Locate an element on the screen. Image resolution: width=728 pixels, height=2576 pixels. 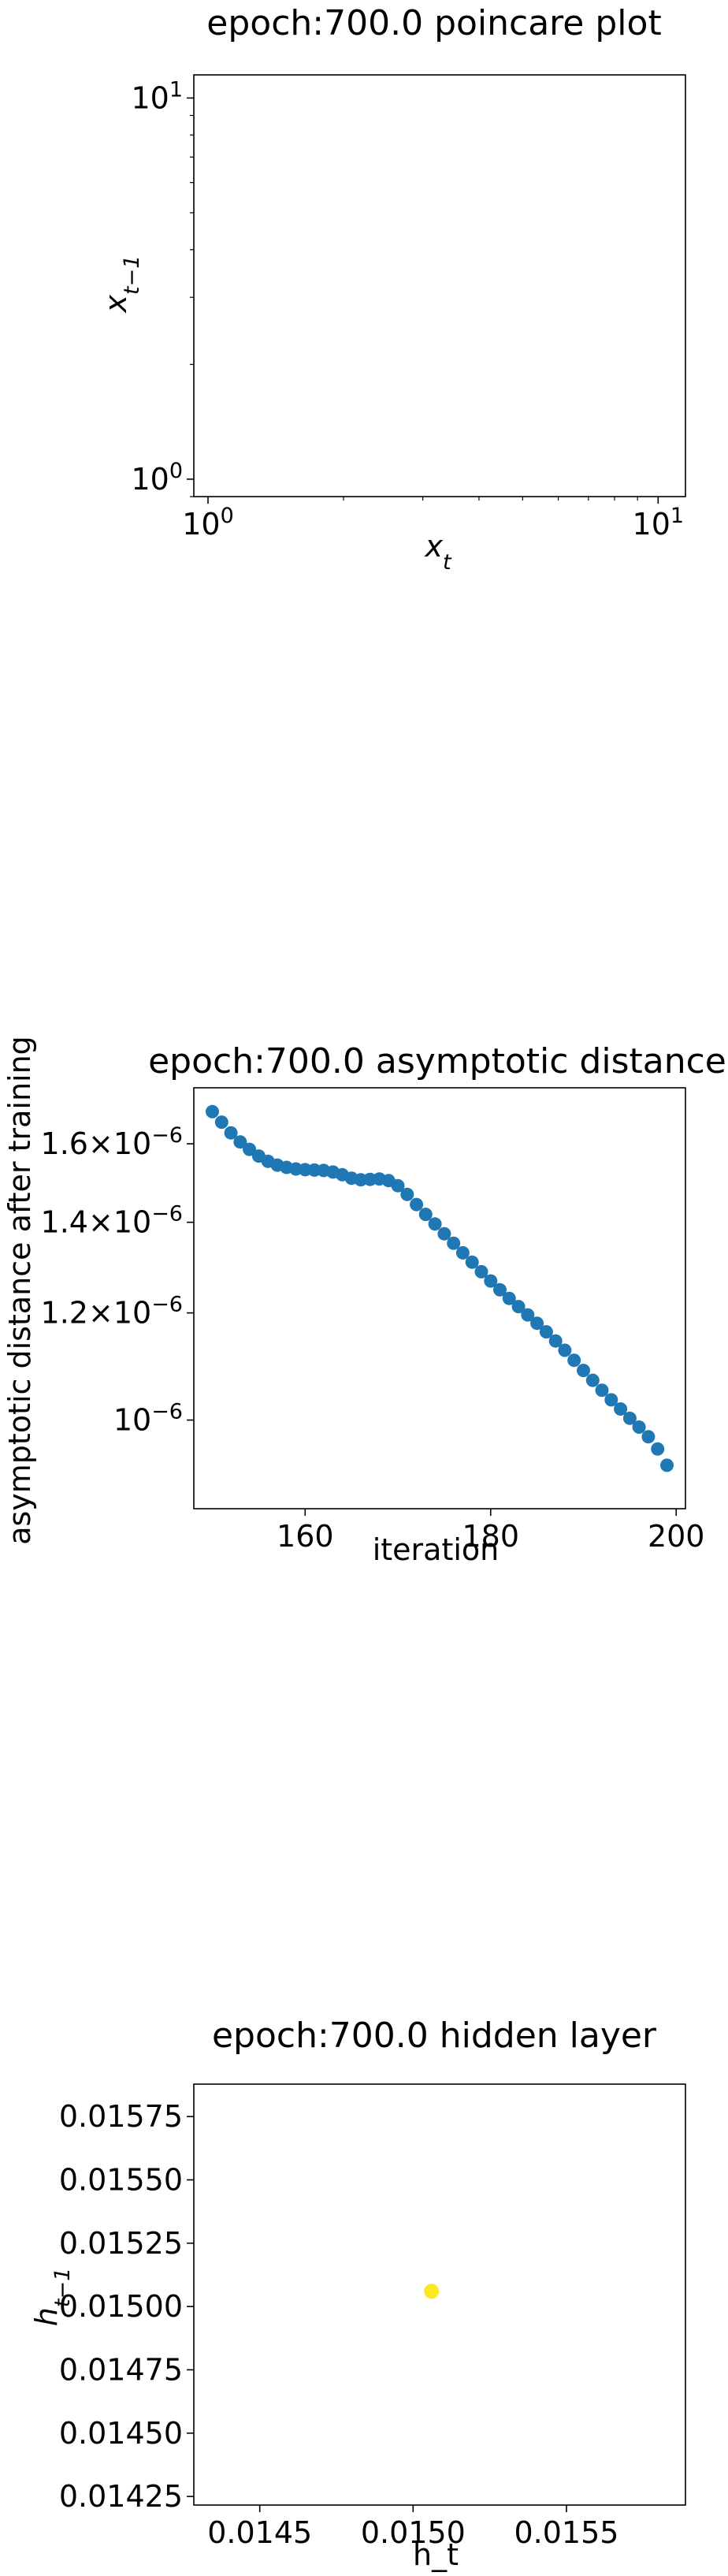
hidden-layer-axes-frame is located at coordinates (439, 2294).